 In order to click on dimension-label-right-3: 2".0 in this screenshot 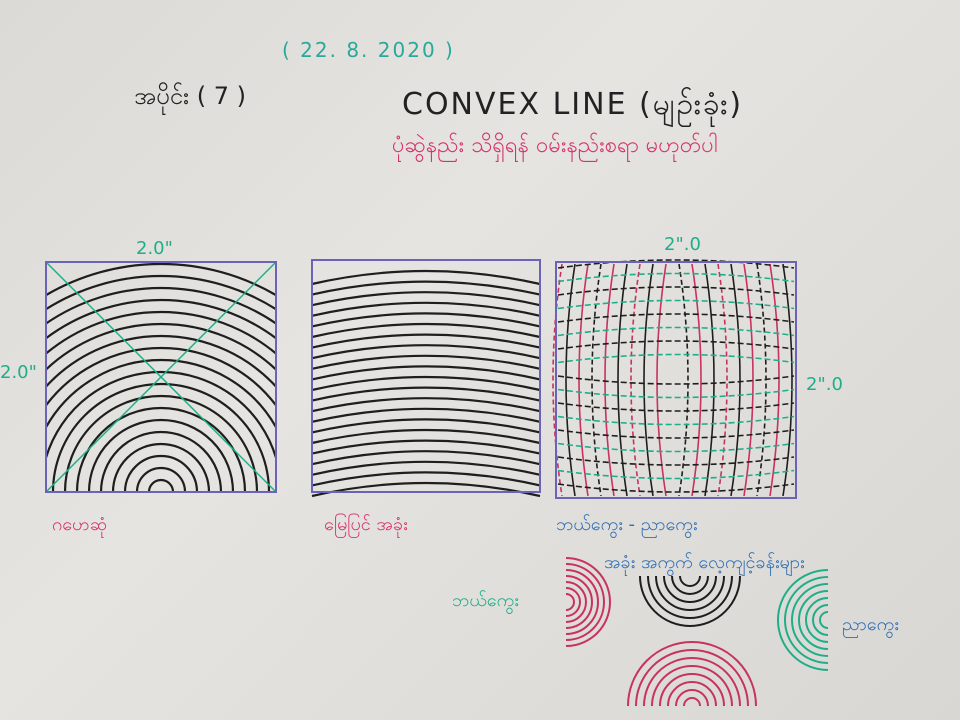, I will do `click(824, 384)`.